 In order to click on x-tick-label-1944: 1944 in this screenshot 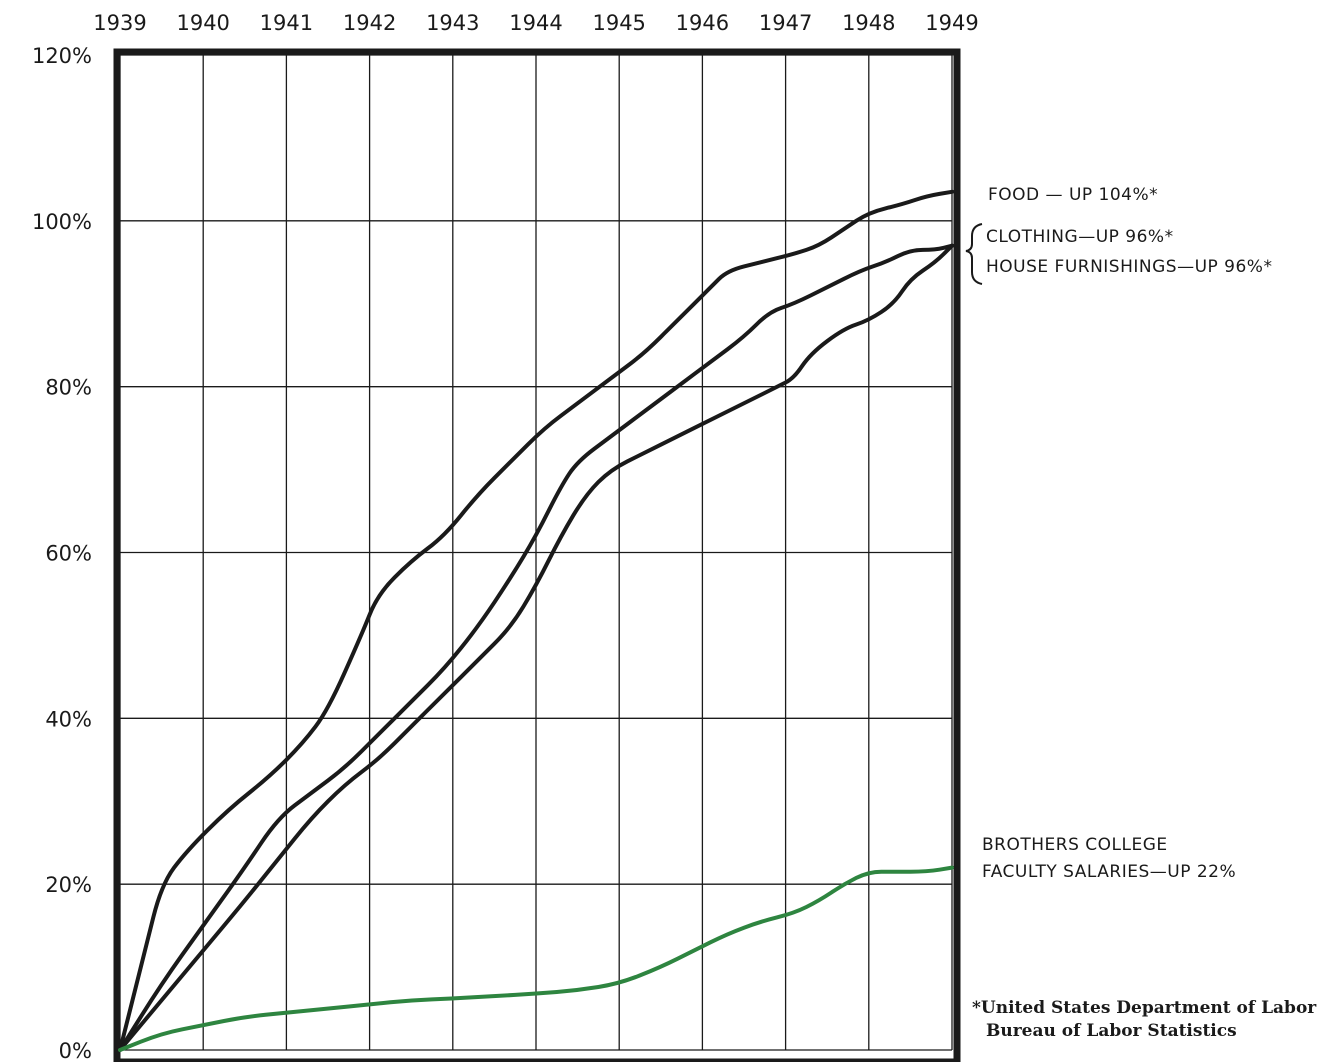, I will do `click(535, 23)`.